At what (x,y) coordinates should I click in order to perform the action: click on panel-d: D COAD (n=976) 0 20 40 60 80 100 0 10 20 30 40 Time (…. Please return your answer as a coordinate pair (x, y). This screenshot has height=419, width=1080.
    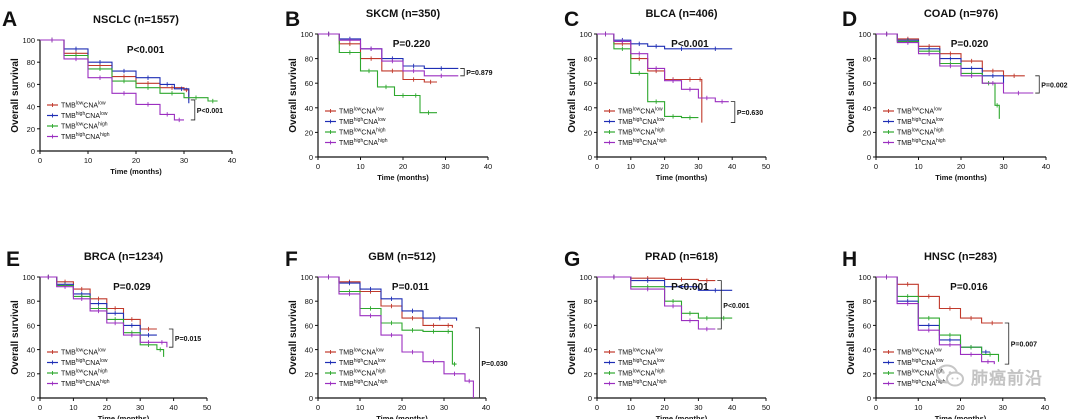
    Looking at the image, I should click on (955, 95).